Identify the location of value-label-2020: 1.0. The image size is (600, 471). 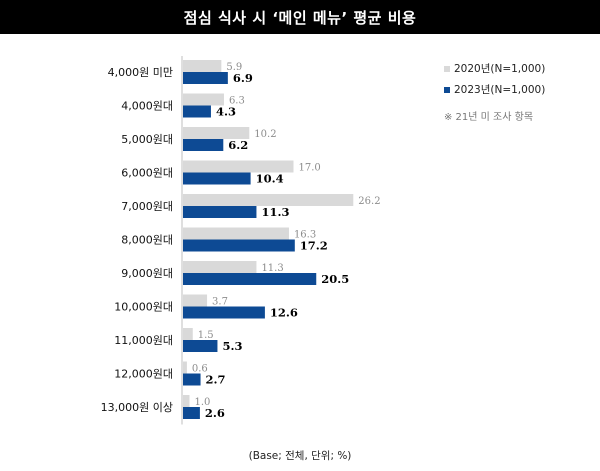
(203, 402).